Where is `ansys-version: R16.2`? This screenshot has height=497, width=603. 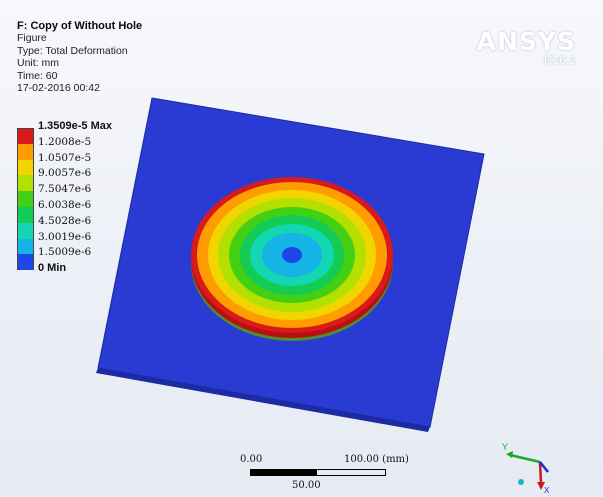
ansys-version: R16.2 is located at coordinates (559, 60).